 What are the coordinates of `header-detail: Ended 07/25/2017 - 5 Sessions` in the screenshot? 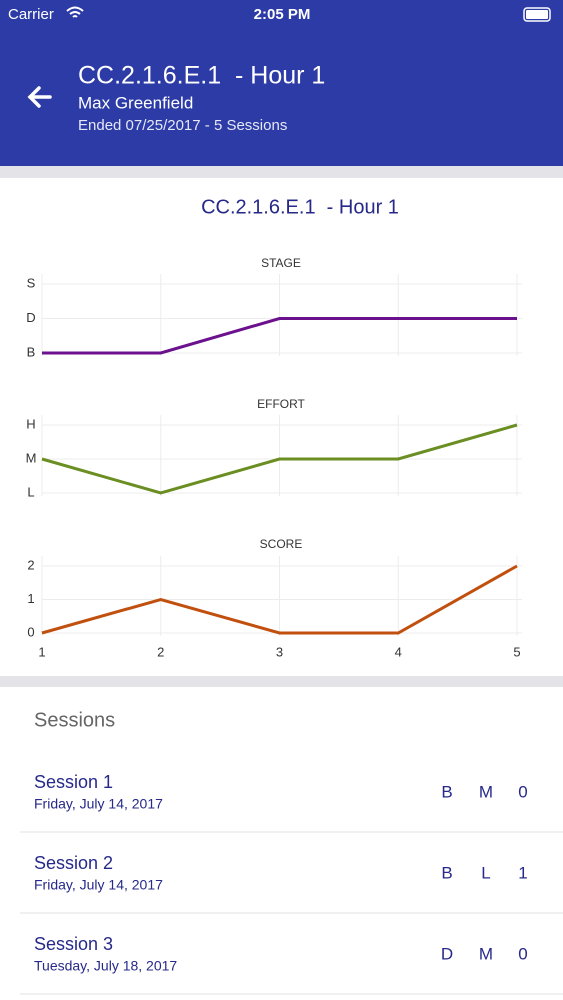 It's located at (182, 125).